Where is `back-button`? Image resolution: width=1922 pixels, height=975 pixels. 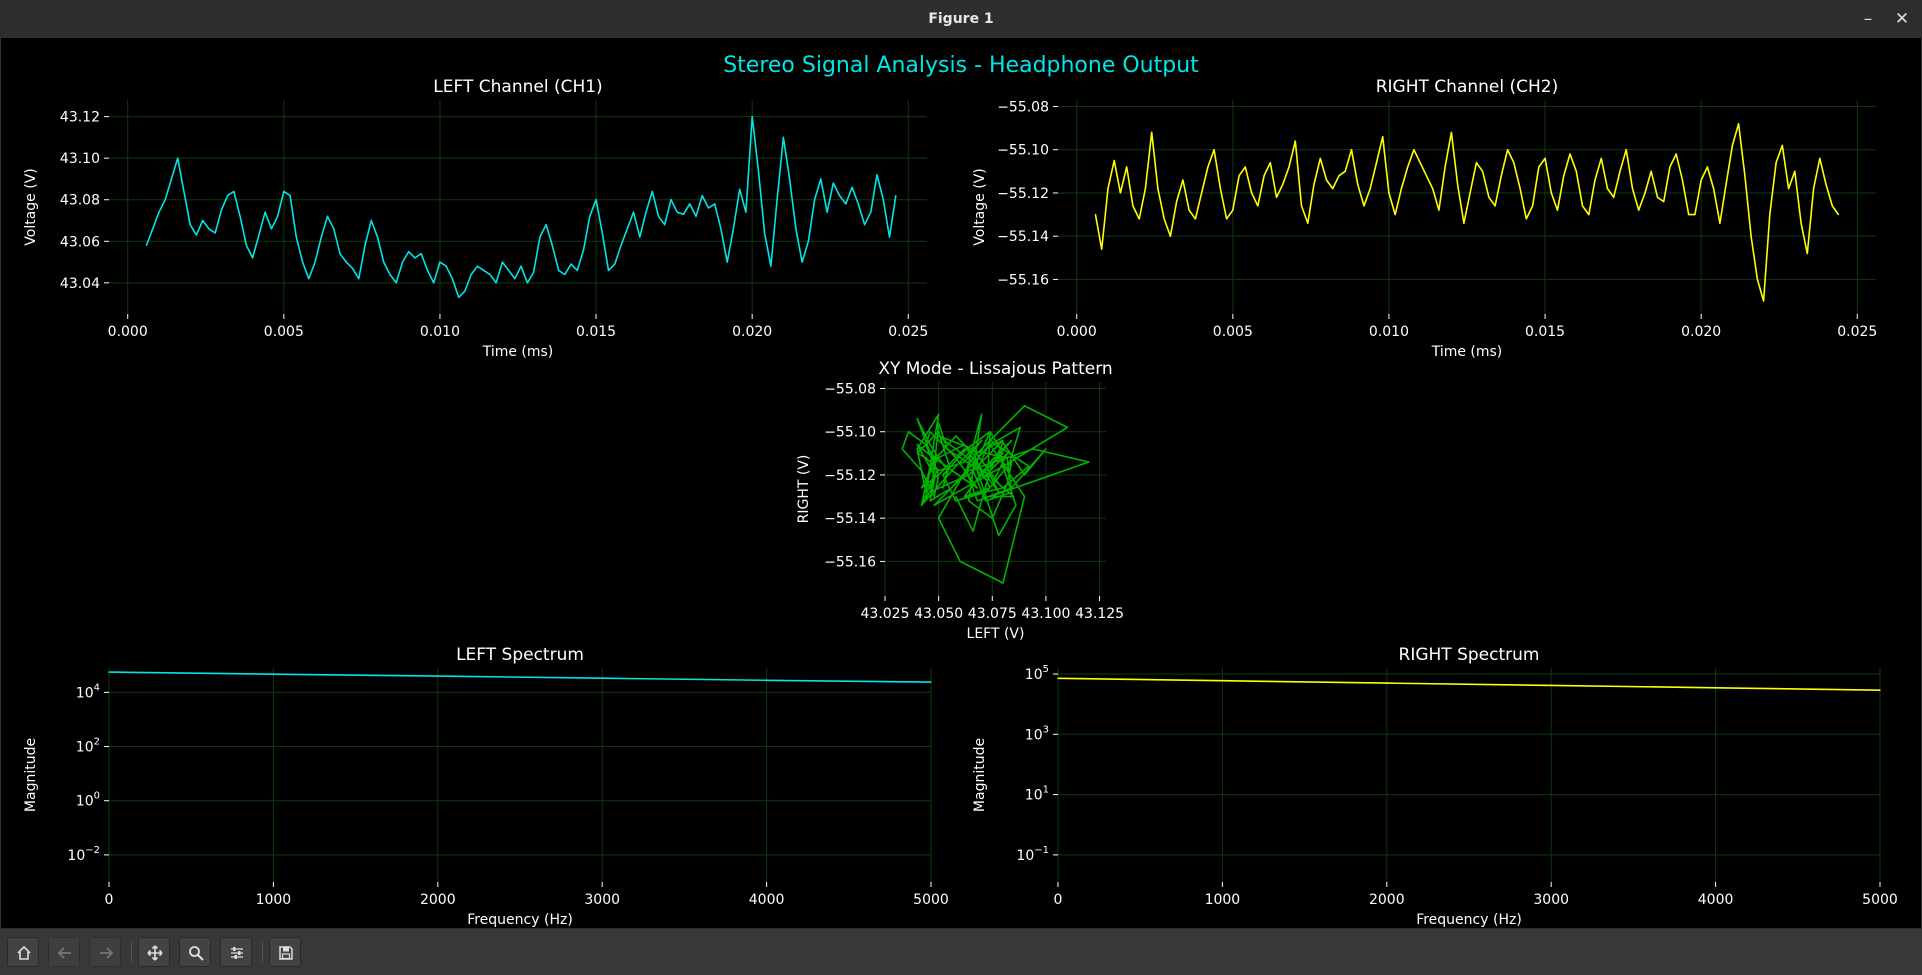
back-button is located at coordinates (64, 952).